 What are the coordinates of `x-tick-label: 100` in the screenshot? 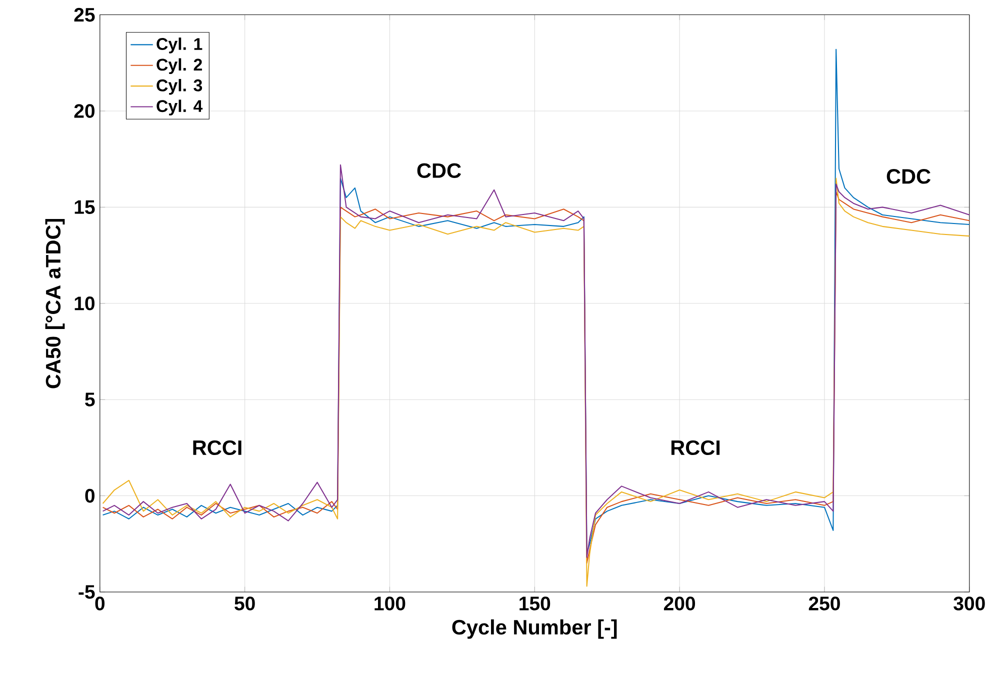 It's located at (390, 603).